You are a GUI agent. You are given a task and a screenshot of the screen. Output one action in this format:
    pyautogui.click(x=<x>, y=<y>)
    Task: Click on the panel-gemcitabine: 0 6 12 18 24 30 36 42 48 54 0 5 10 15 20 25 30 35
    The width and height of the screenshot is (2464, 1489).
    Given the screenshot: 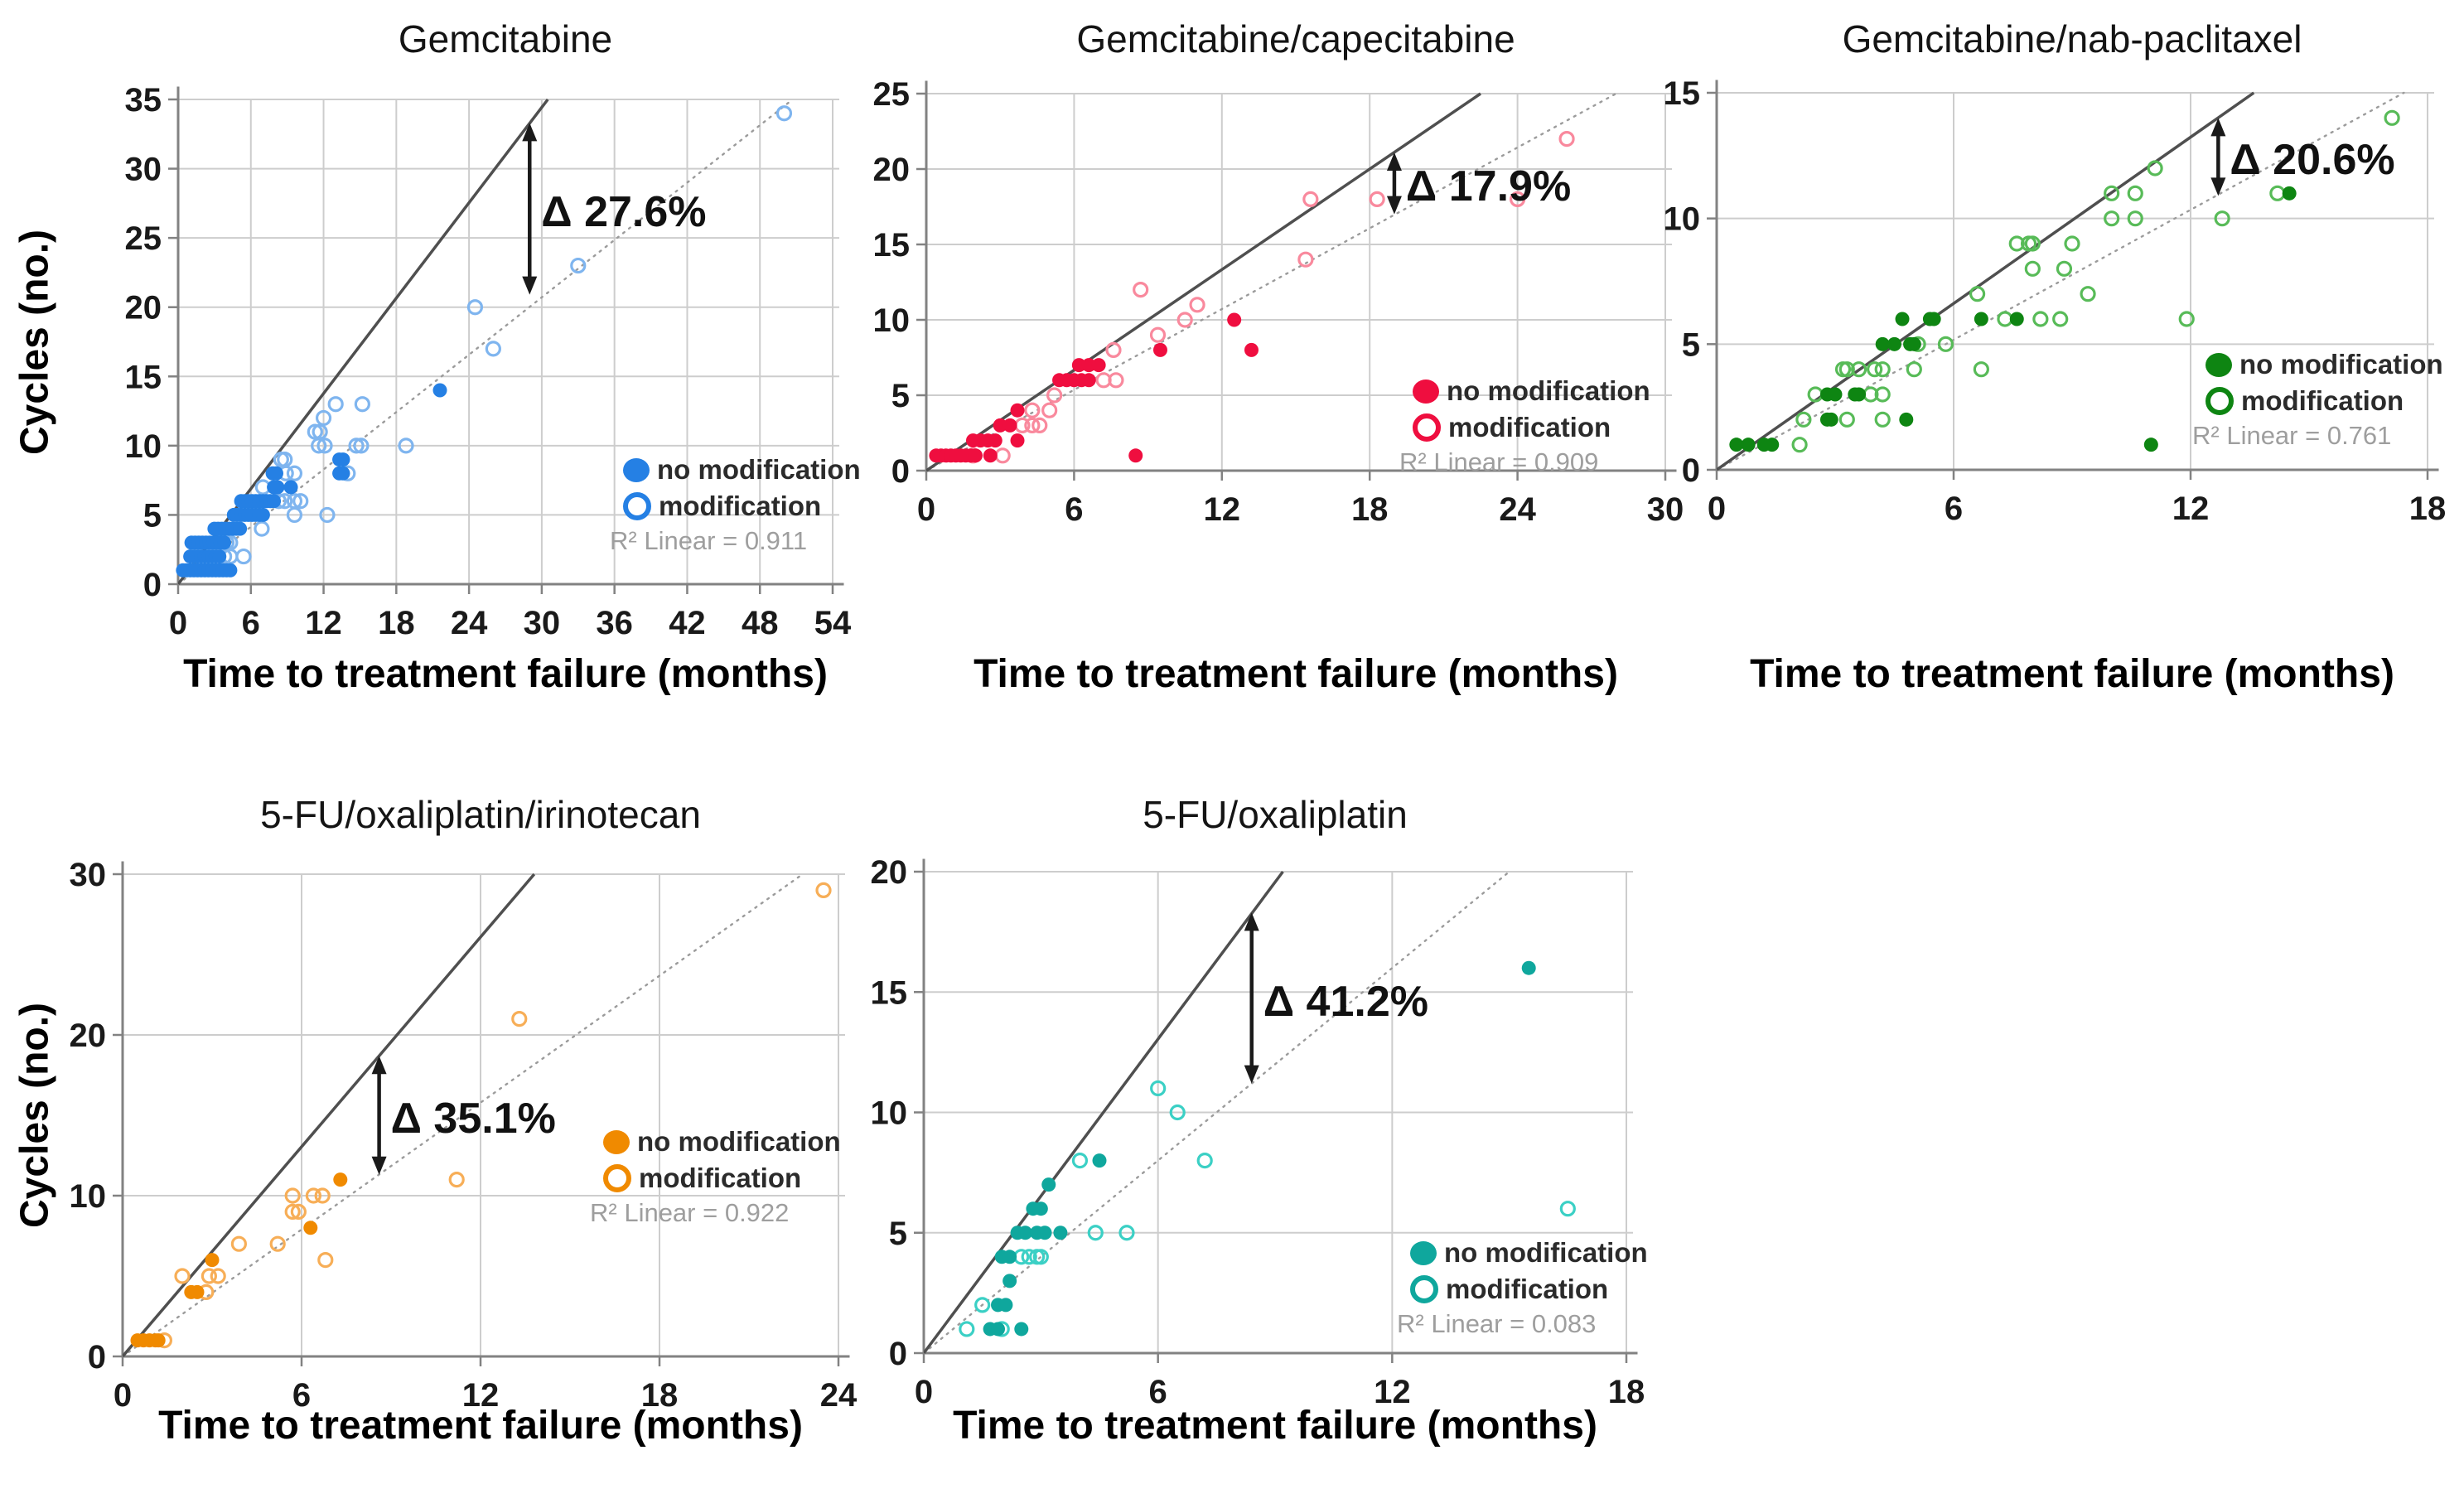 What is the action you would take?
    pyautogui.click(x=488, y=361)
    